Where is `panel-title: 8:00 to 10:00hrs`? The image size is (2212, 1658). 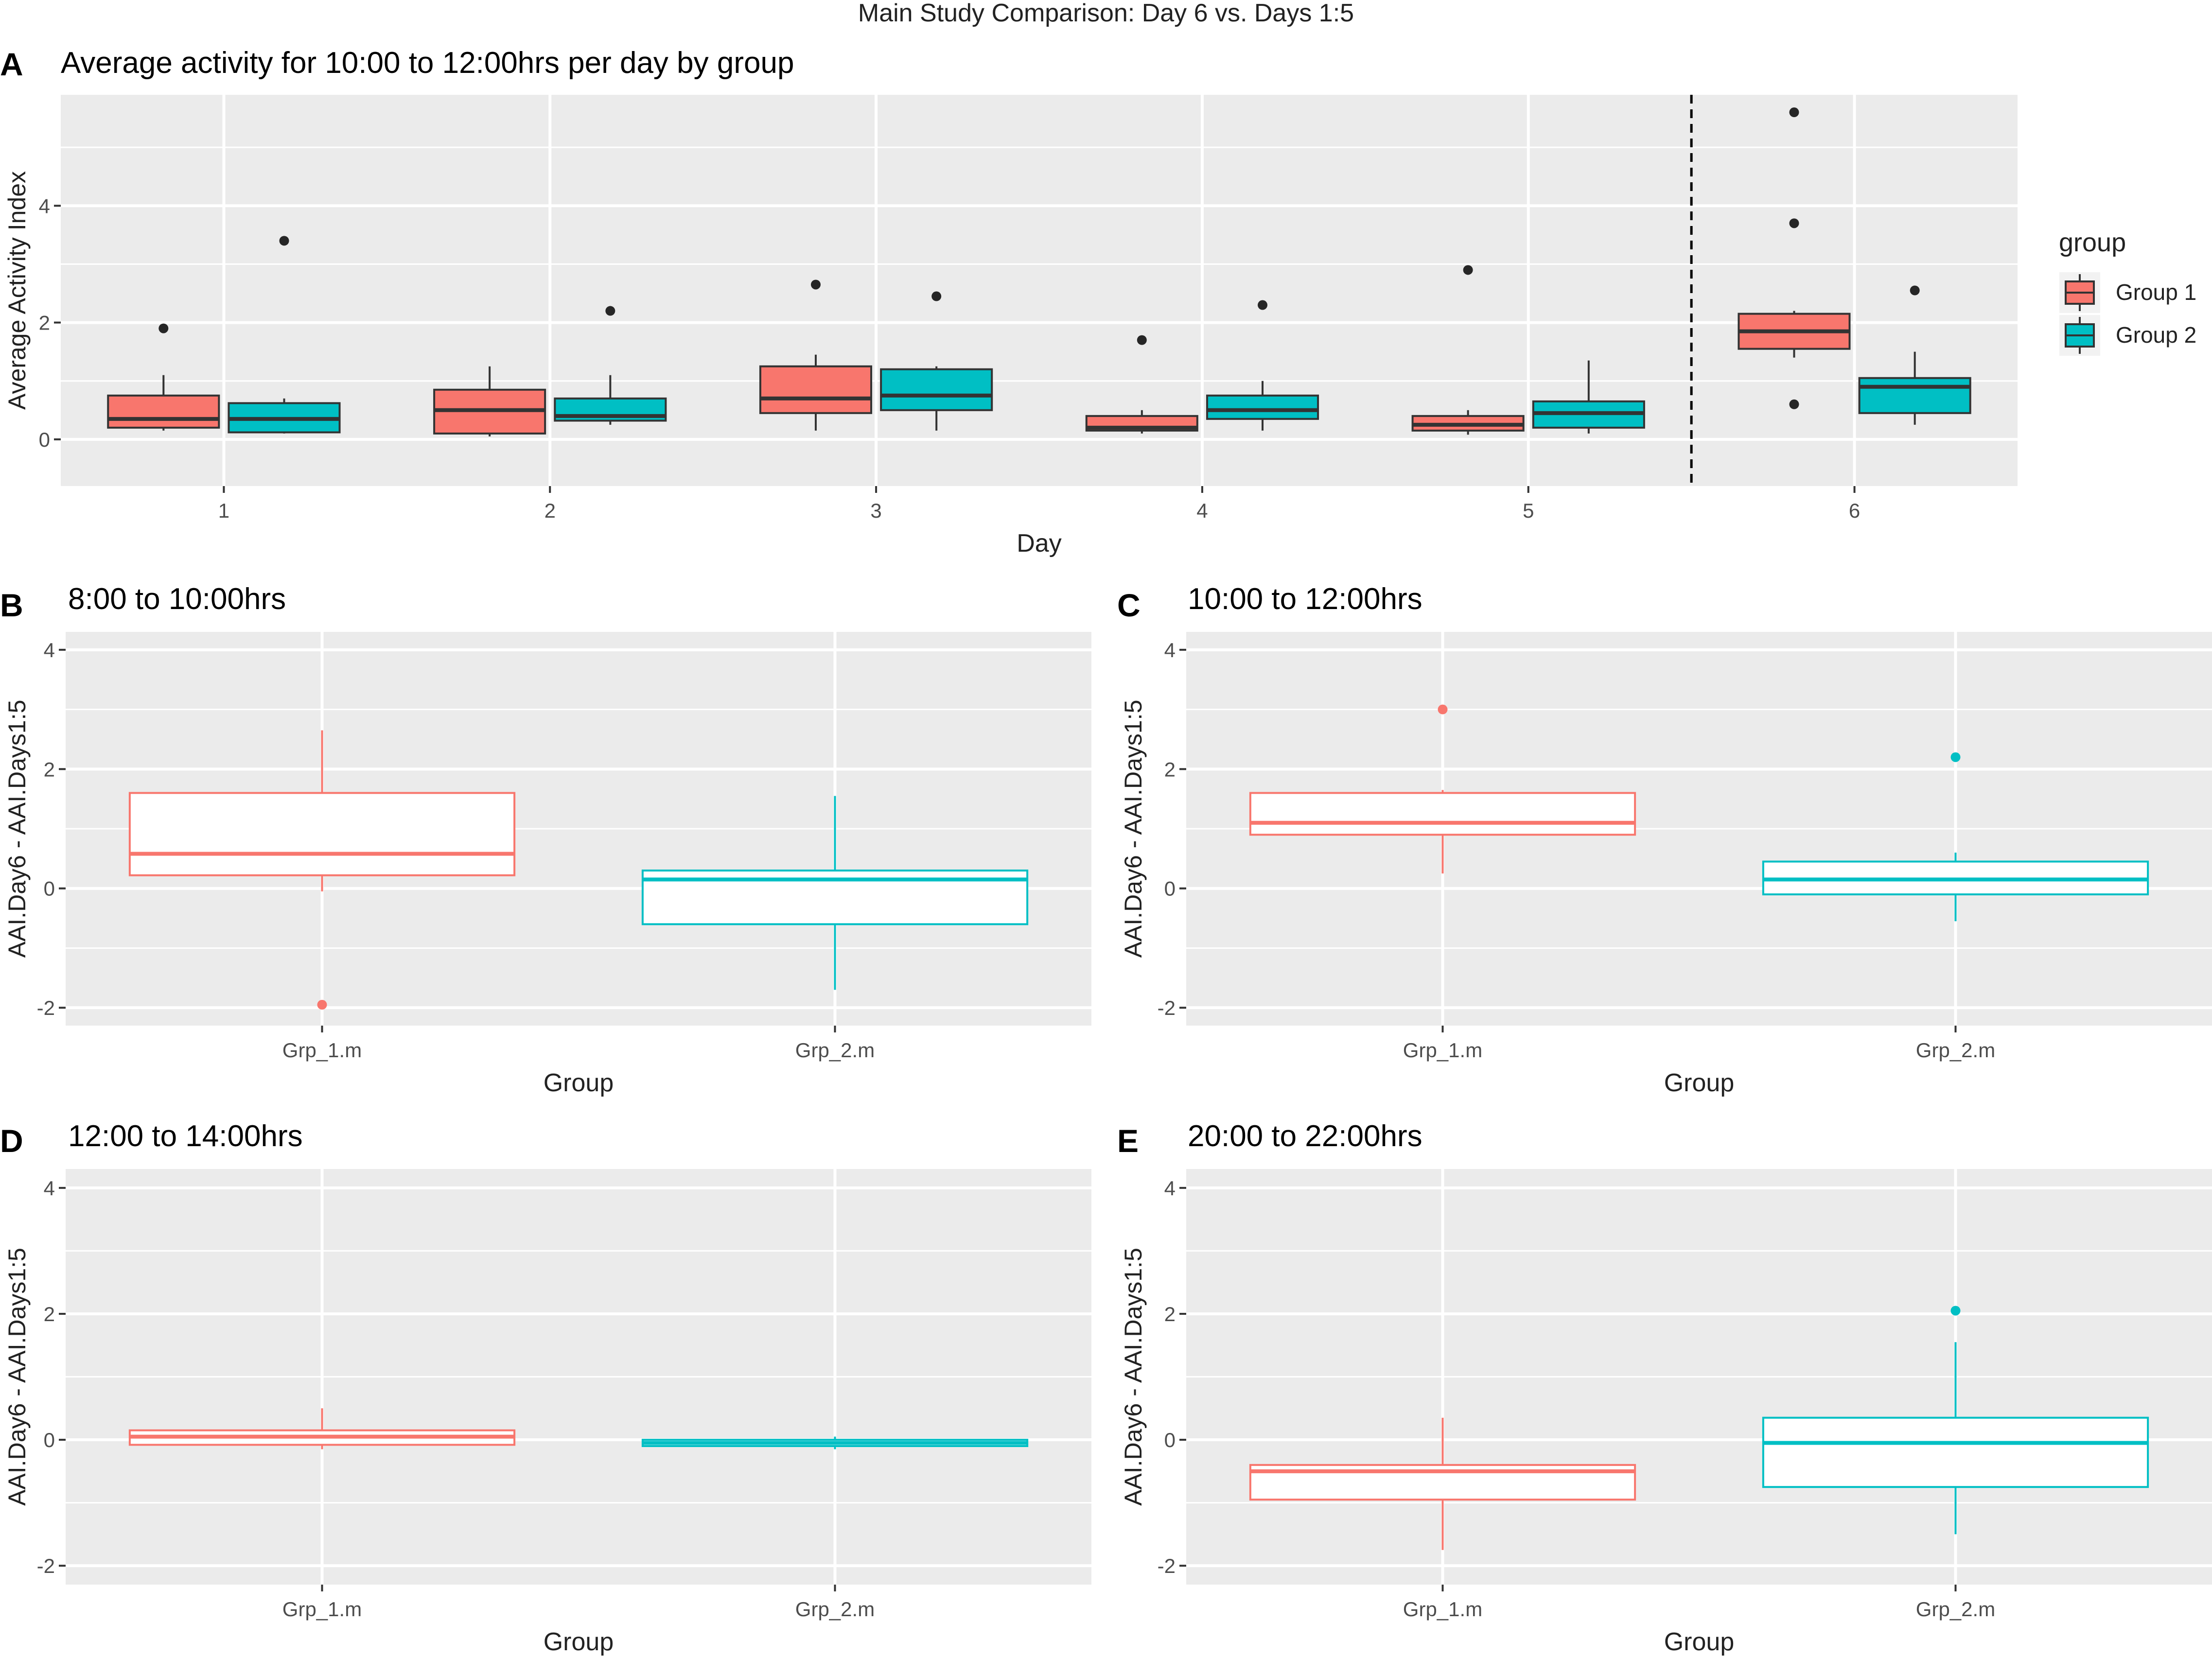
panel-title: 8:00 to 10:00hrs is located at coordinates (177, 599).